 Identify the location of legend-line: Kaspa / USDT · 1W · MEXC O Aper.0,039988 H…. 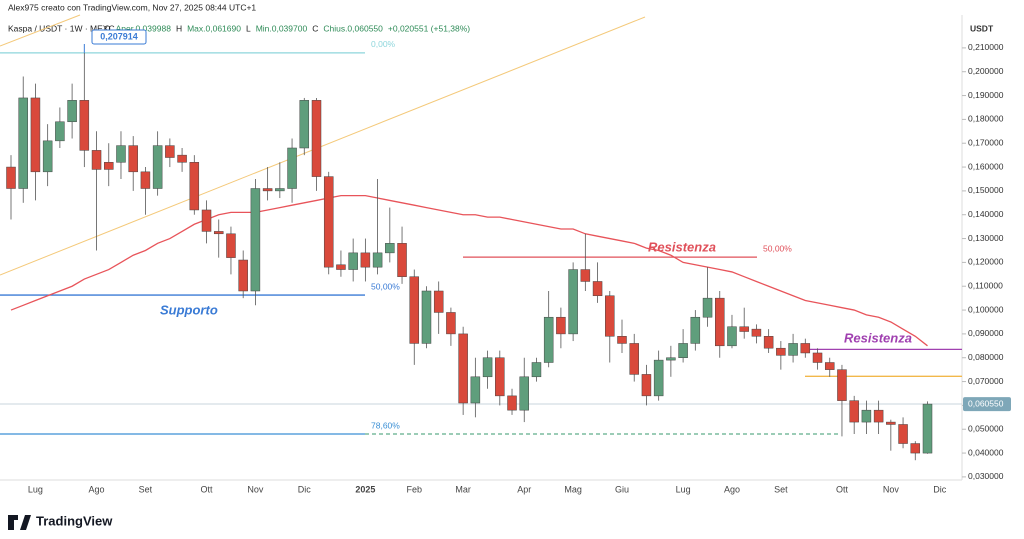
(239, 28).